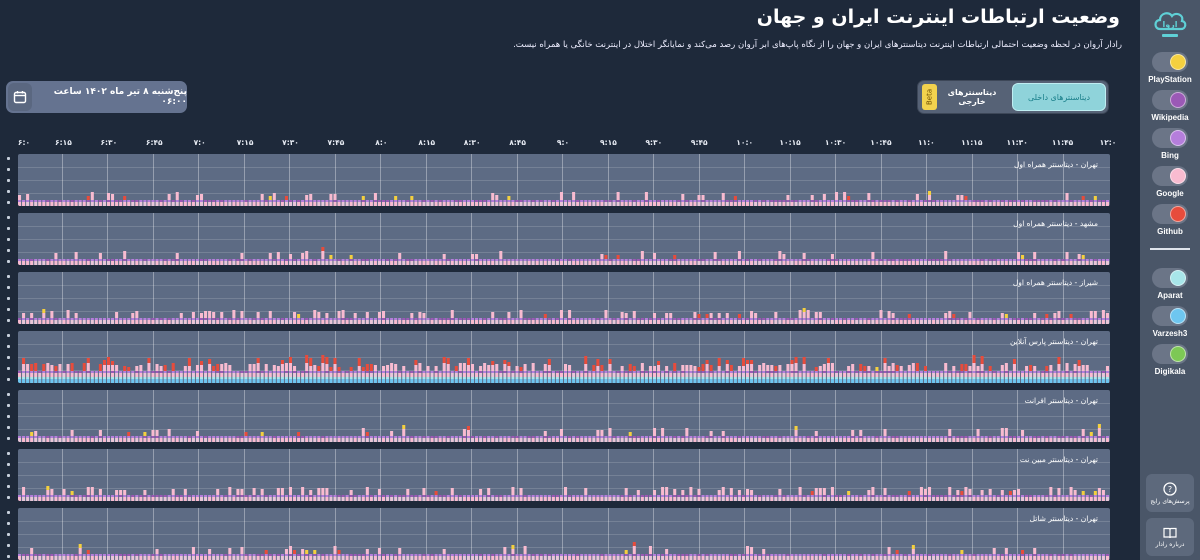 Image resolution: width=1200 pixels, height=560 pixels. What do you see at coordinates (1059, 97) in the screenshot?
I see `tab-internal-datacenters: دیتاسنترهای داخلی` at bounding box center [1059, 97].